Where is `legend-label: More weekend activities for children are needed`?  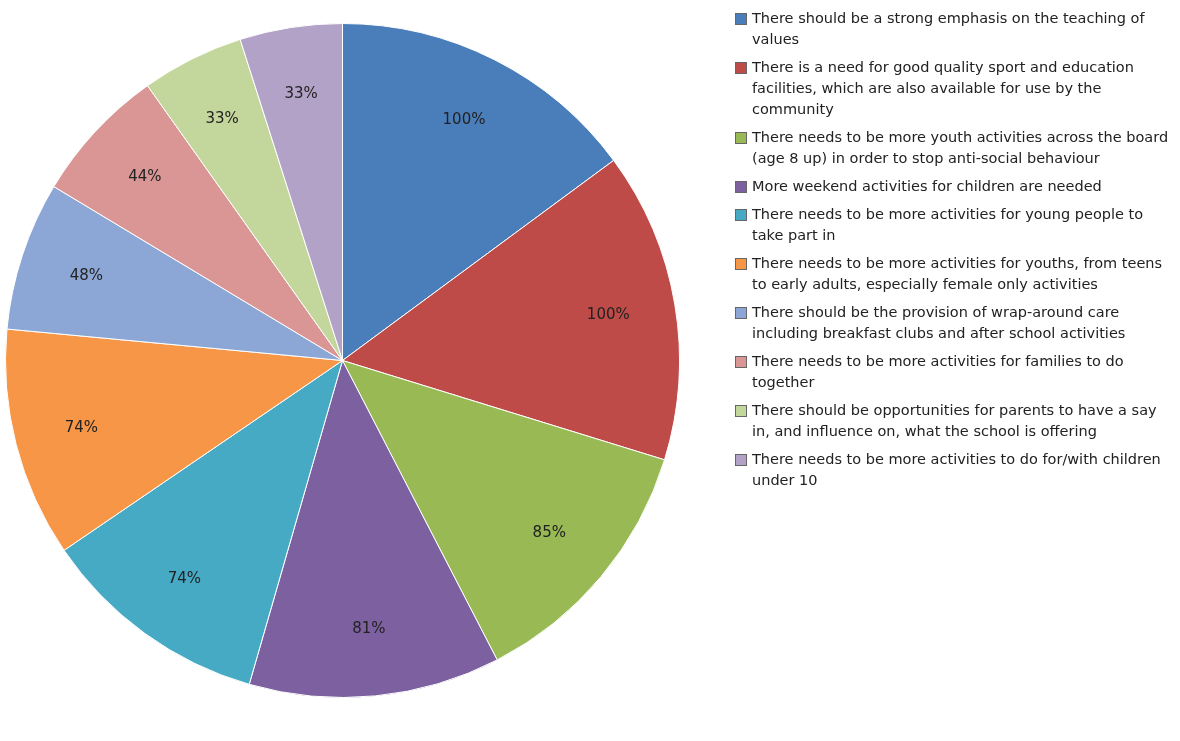
legend-label: More weekend activities for children are needed is located at coordinates (927, 186).